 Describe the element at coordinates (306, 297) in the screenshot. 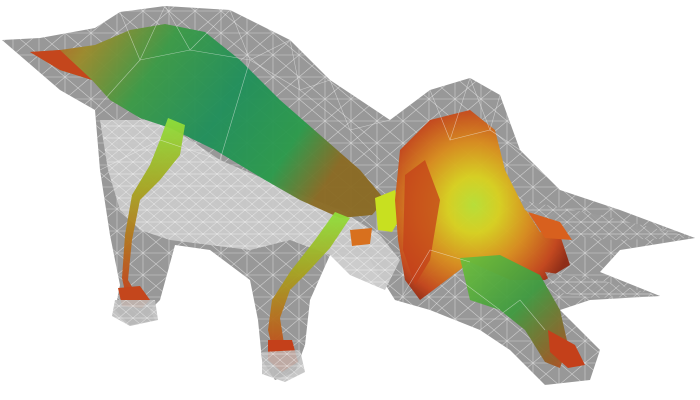

I see `hind-leg` at that location.